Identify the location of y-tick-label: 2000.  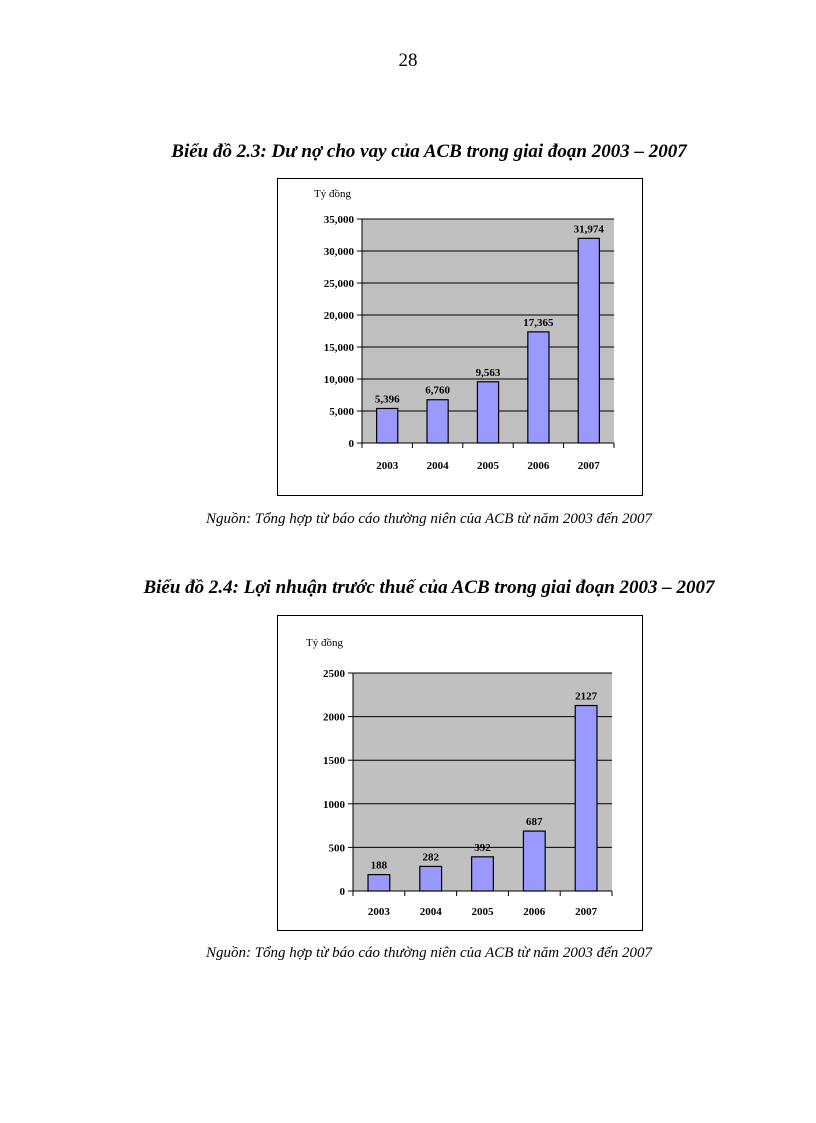
(334, 718).